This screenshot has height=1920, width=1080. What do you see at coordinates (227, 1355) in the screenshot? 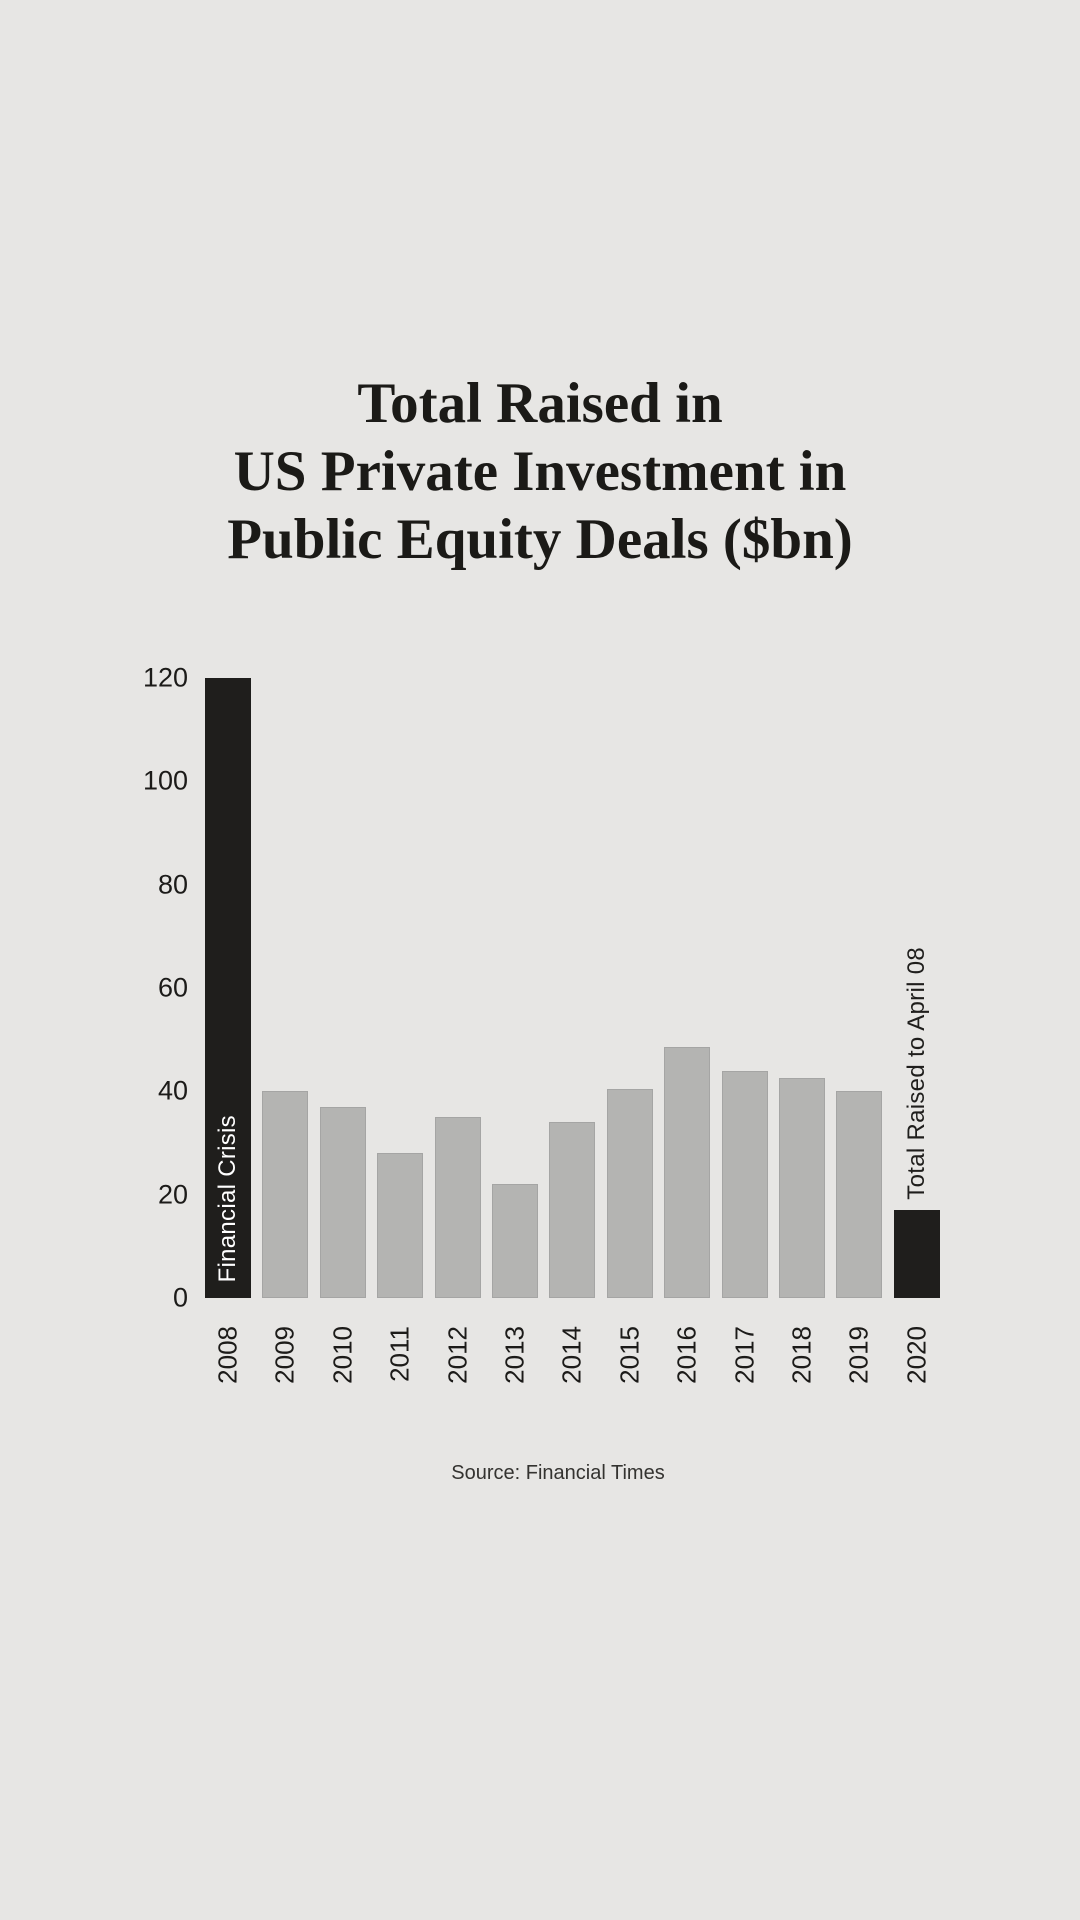
I see `x-tick-label-2008: 2008` at bounding box center [227, 1355].